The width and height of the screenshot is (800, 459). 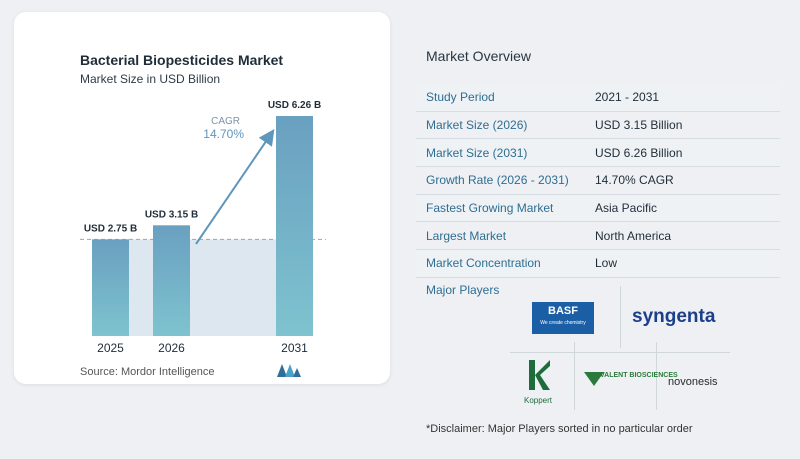 I want to click on overview-row-value: North America, so click(x=633, y=235).